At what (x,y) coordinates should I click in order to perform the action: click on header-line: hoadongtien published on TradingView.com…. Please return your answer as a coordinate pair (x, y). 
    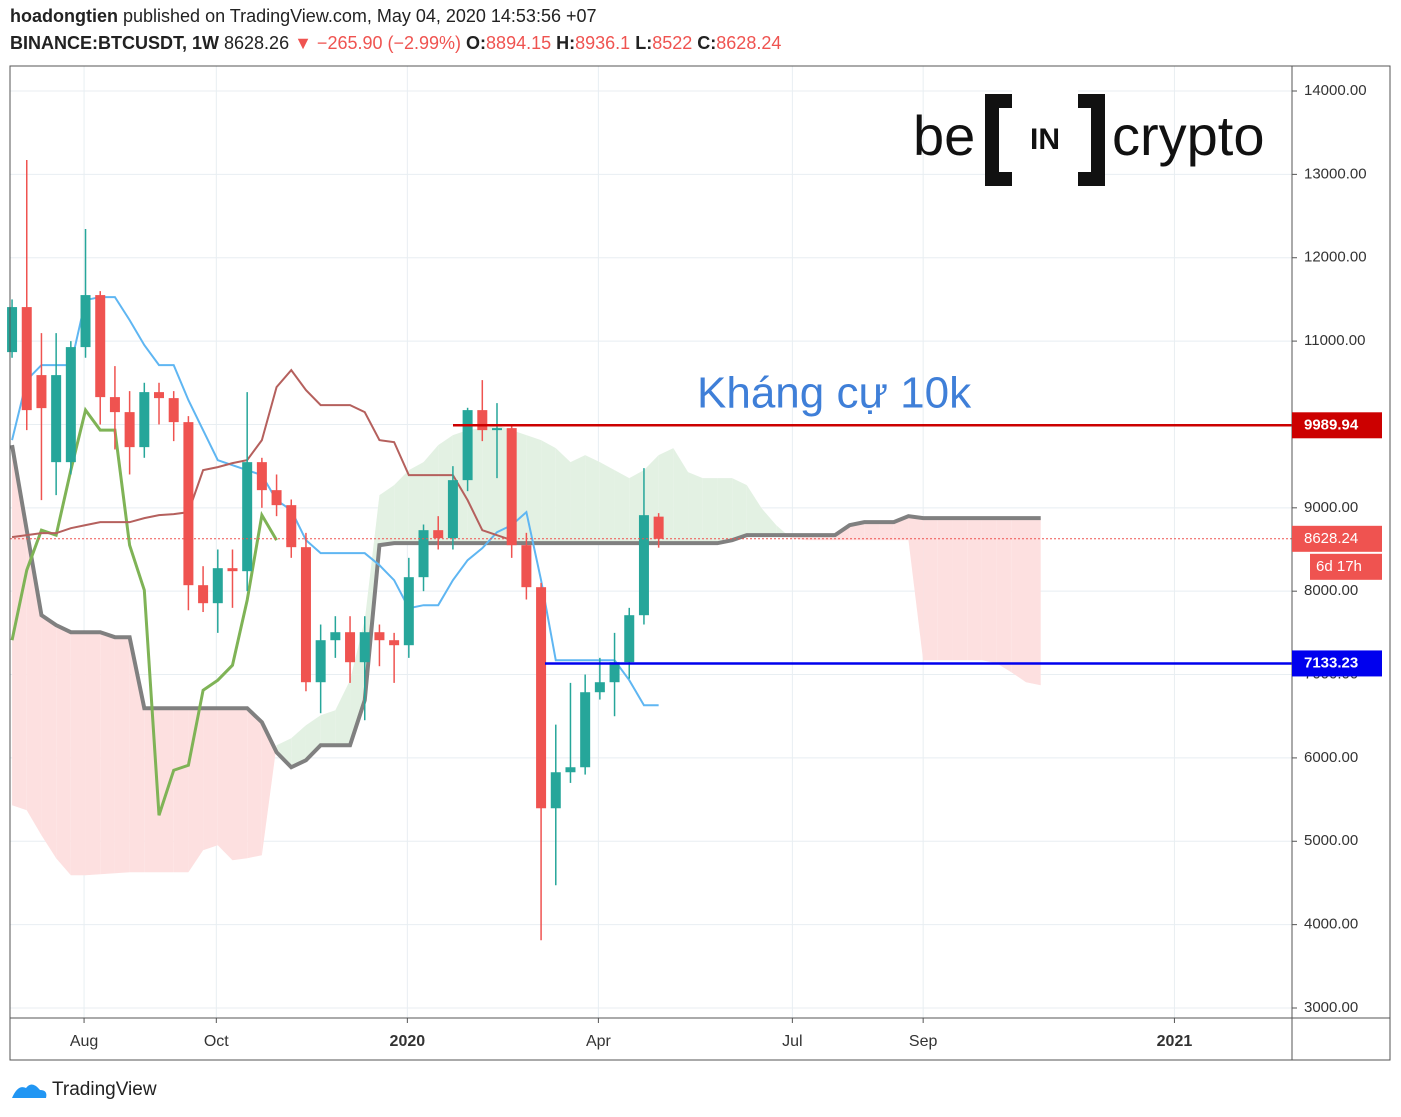
    Looking at the image, I should click on (303, 16).